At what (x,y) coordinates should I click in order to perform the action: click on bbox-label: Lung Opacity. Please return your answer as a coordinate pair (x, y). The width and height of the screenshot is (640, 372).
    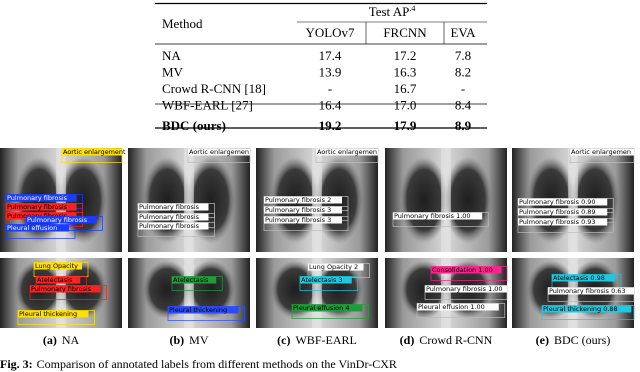
    Looking at the image, I should click on (56, 266).